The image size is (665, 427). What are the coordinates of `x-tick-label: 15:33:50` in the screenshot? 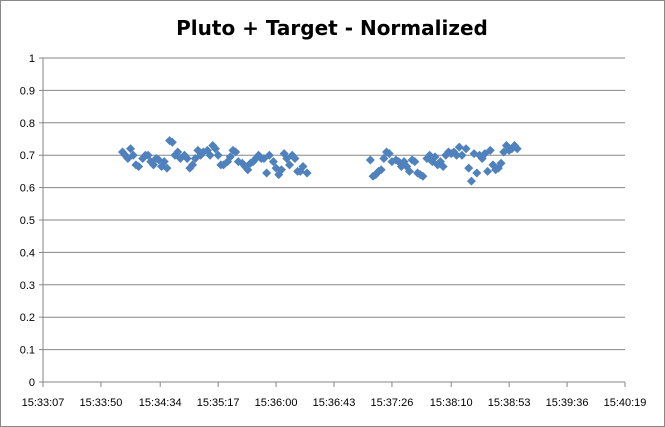 It's located at (101, 403).